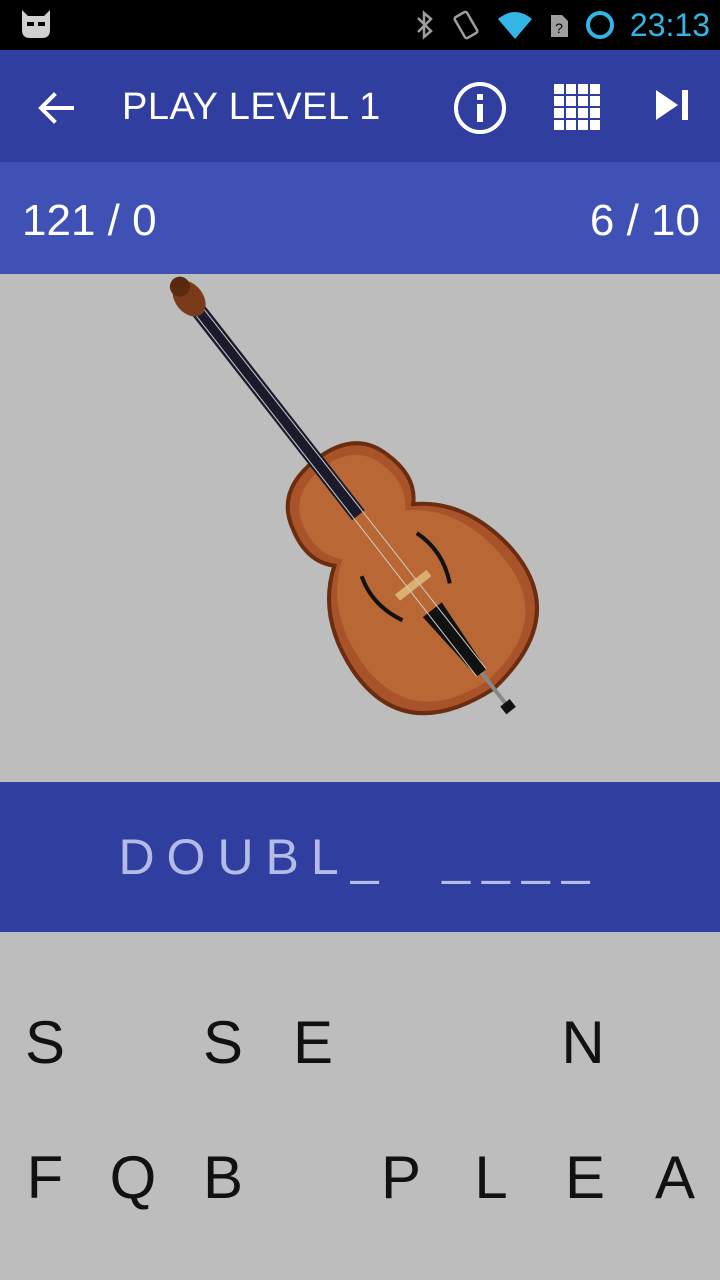  Describe the element at coordinates (491, 1177) in the screenshot. I see `letter-key: L` at that location.